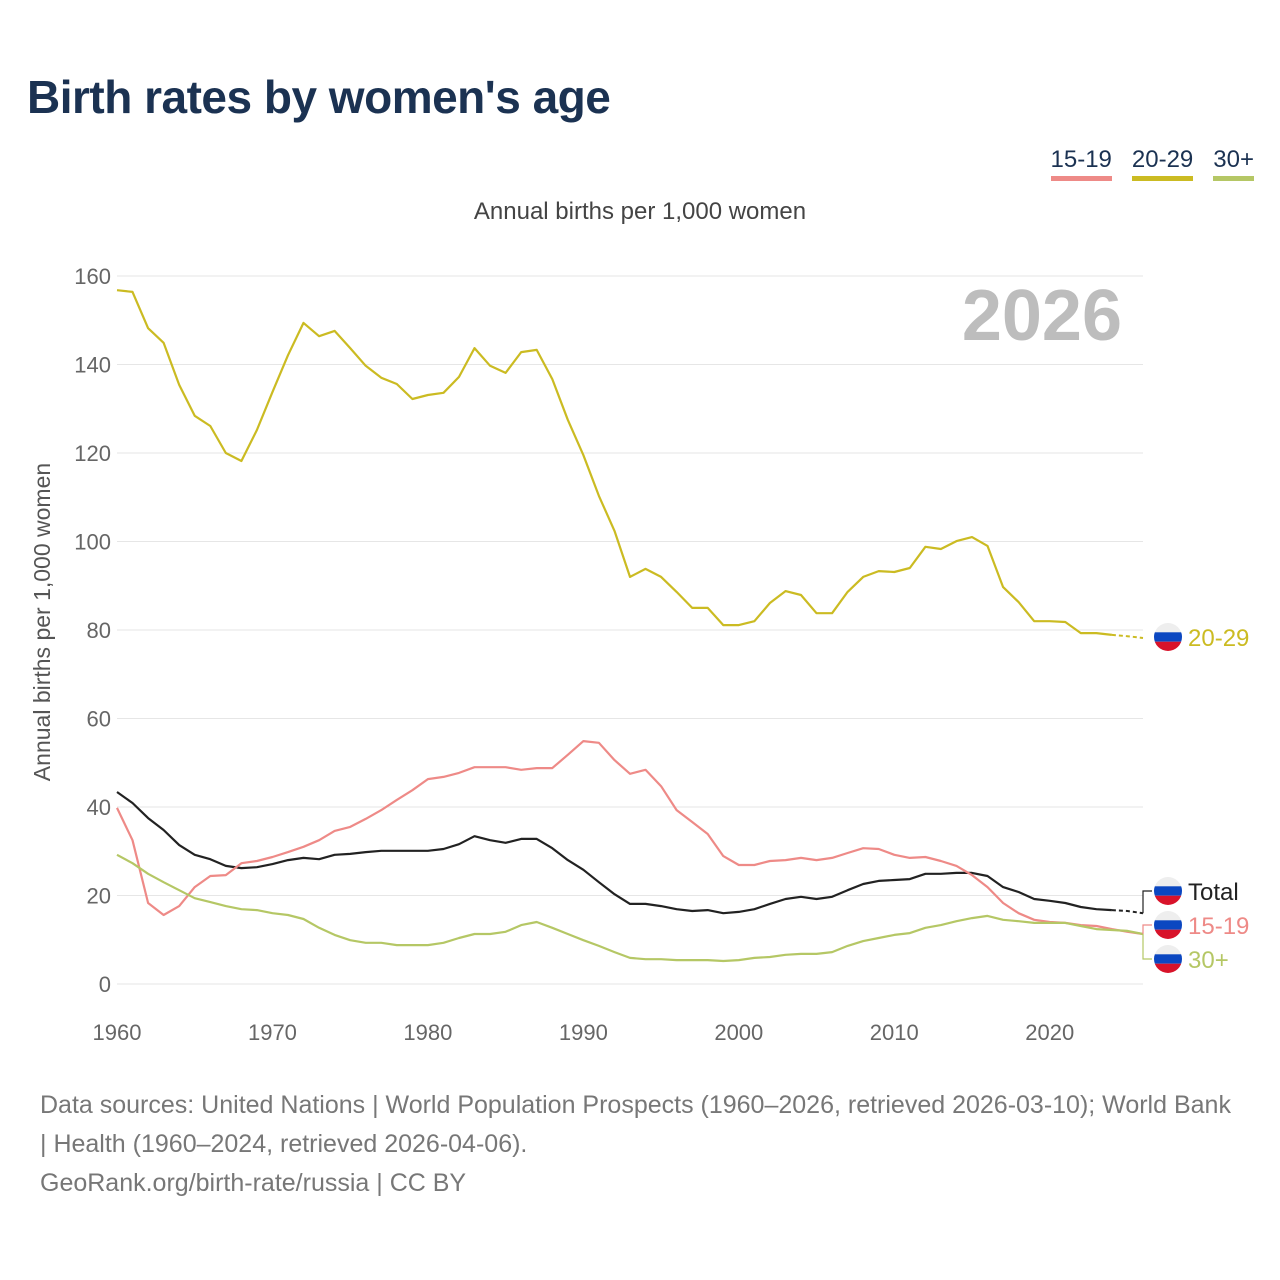 This screenshot has height=1280, width=1280. Describe the element at coordinates (272, 1032) in the screenshot. I see `x-tick-label: 1970` at that location.